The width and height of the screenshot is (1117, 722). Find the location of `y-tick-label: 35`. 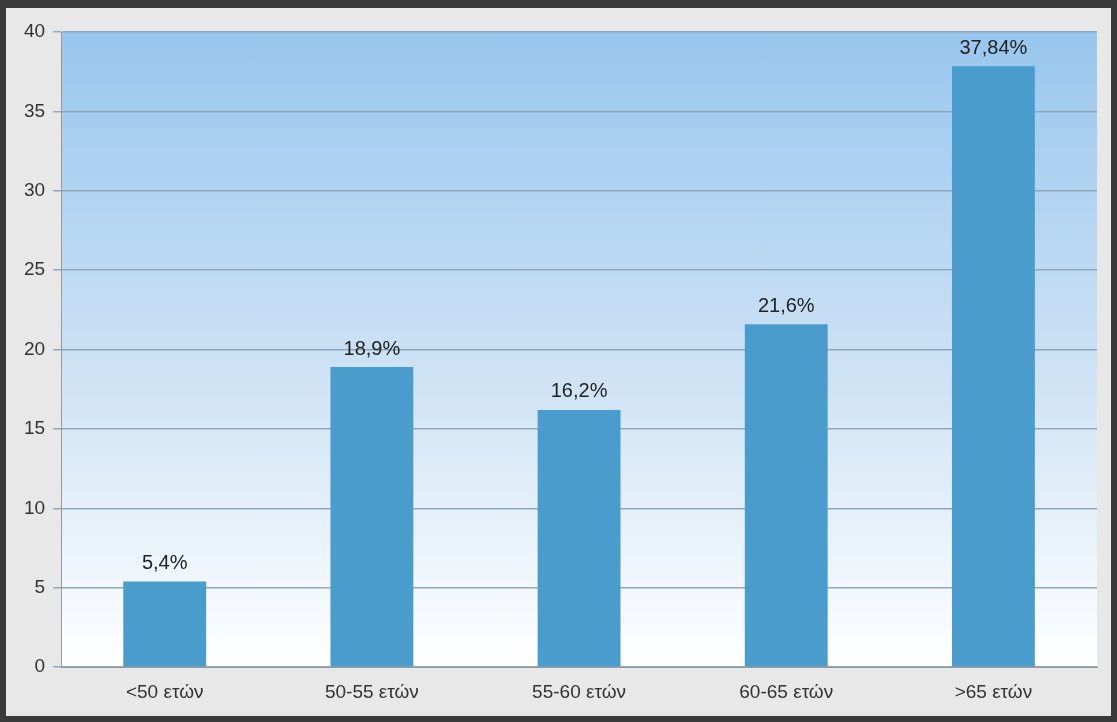

y-tick-label: 35 is located at coordinates (34, 110).